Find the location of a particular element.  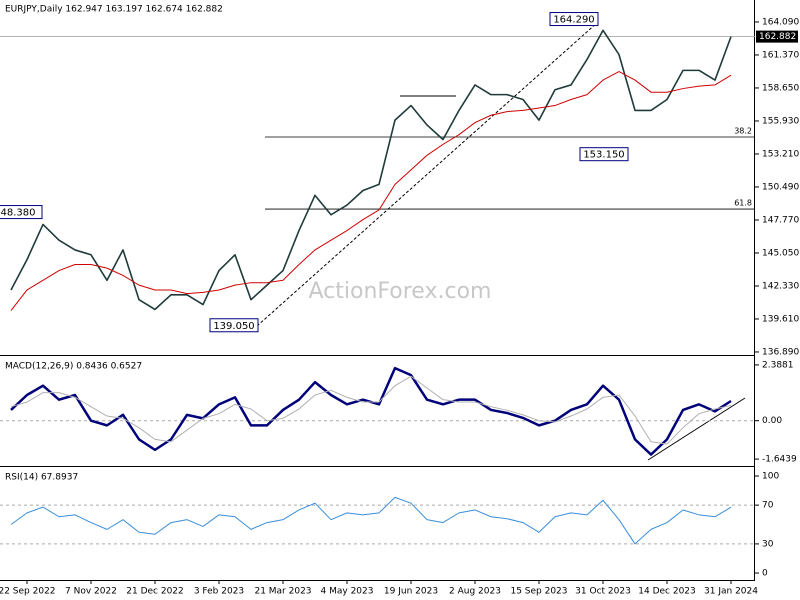

y-tick-label: 2.3881 is located at coordinates (778, 365).